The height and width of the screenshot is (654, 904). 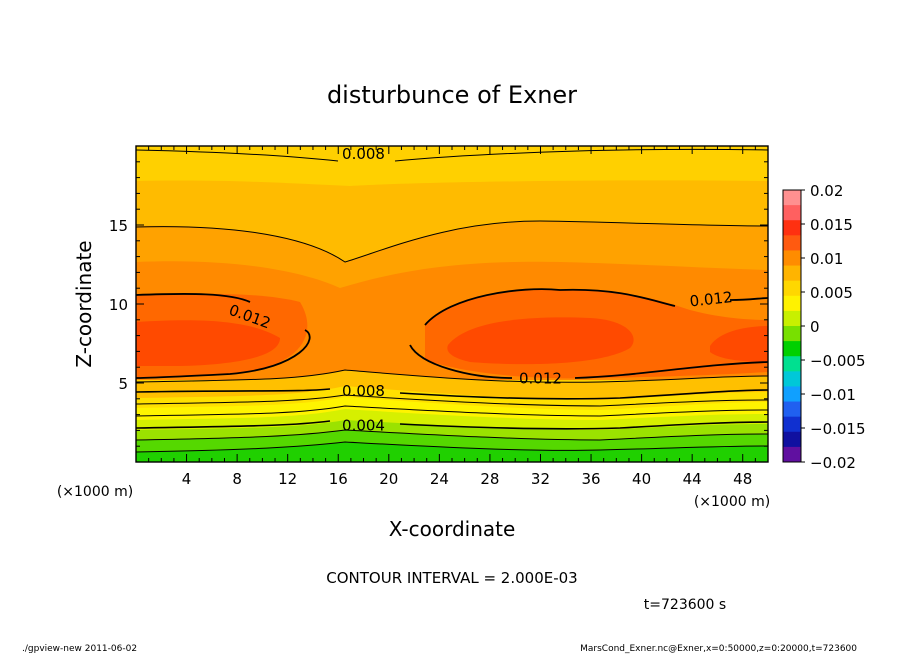 I want to click on contour-interval-text: CONTOUR INTERVAL = 2.000E-03, so click(x=451, y=578).